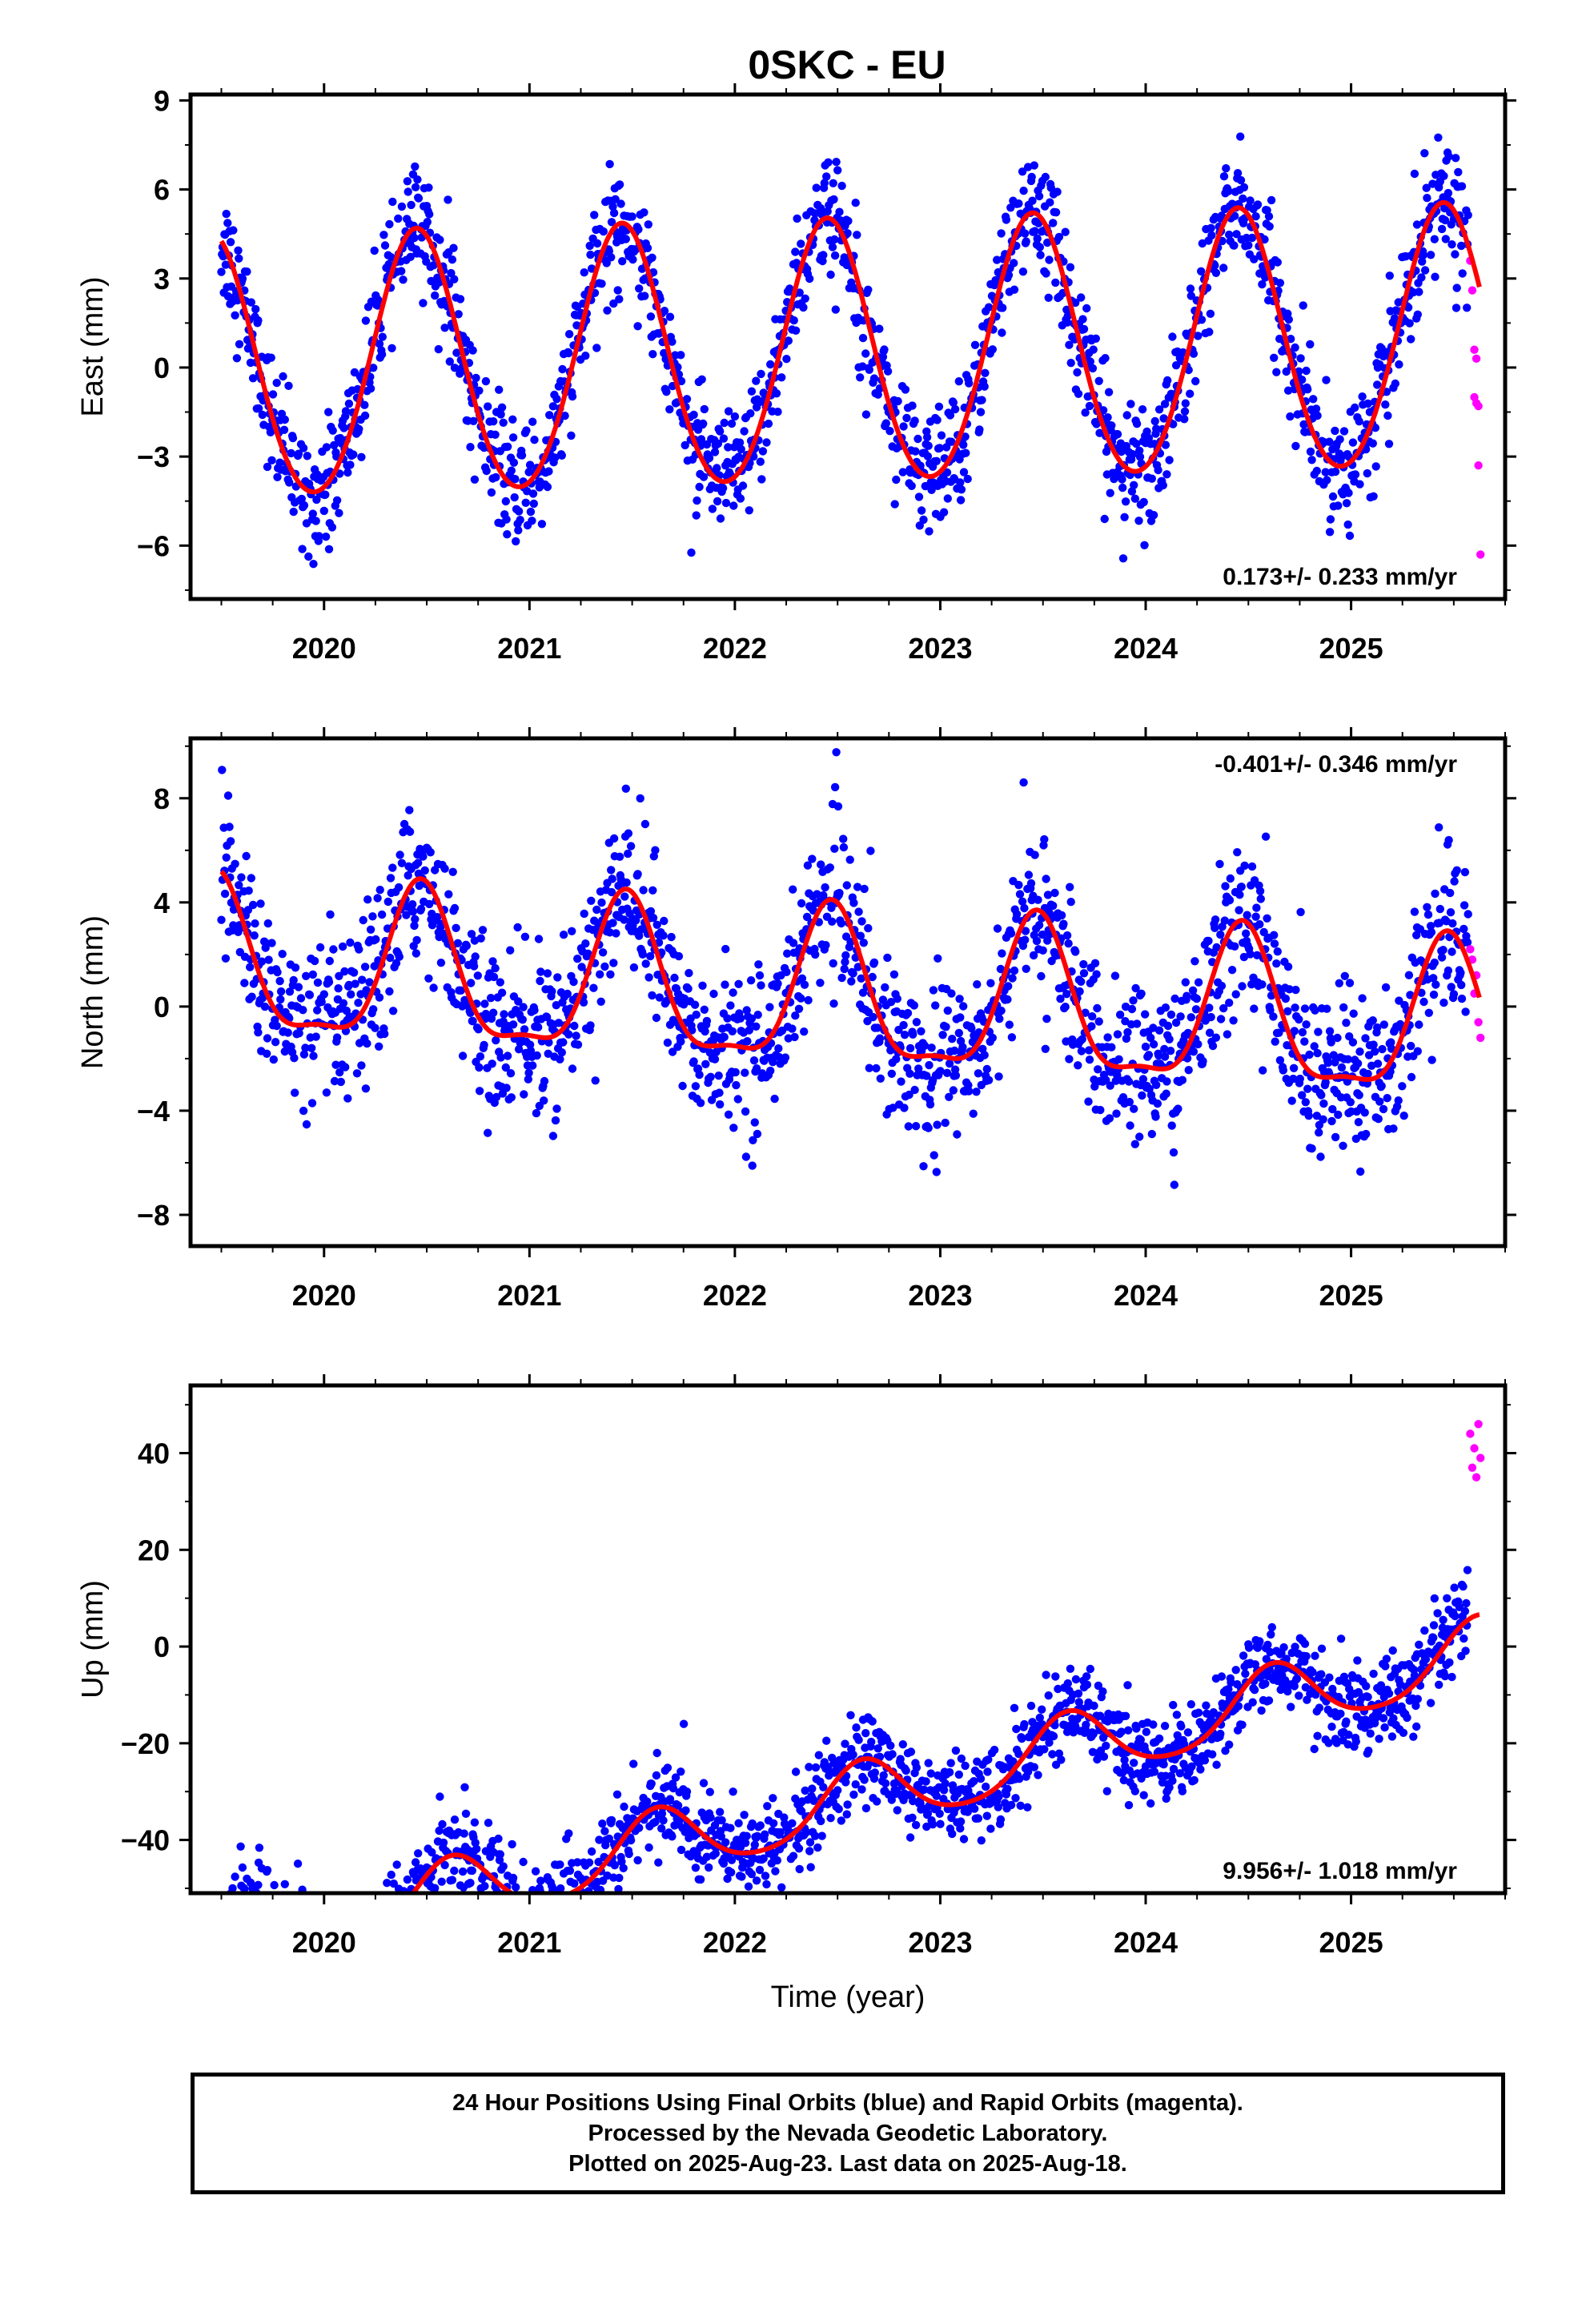  What do you see at coordinates (1472, 290) in the screenshot?
I see `east-rapid-point` at bounding box center [1472, 290].